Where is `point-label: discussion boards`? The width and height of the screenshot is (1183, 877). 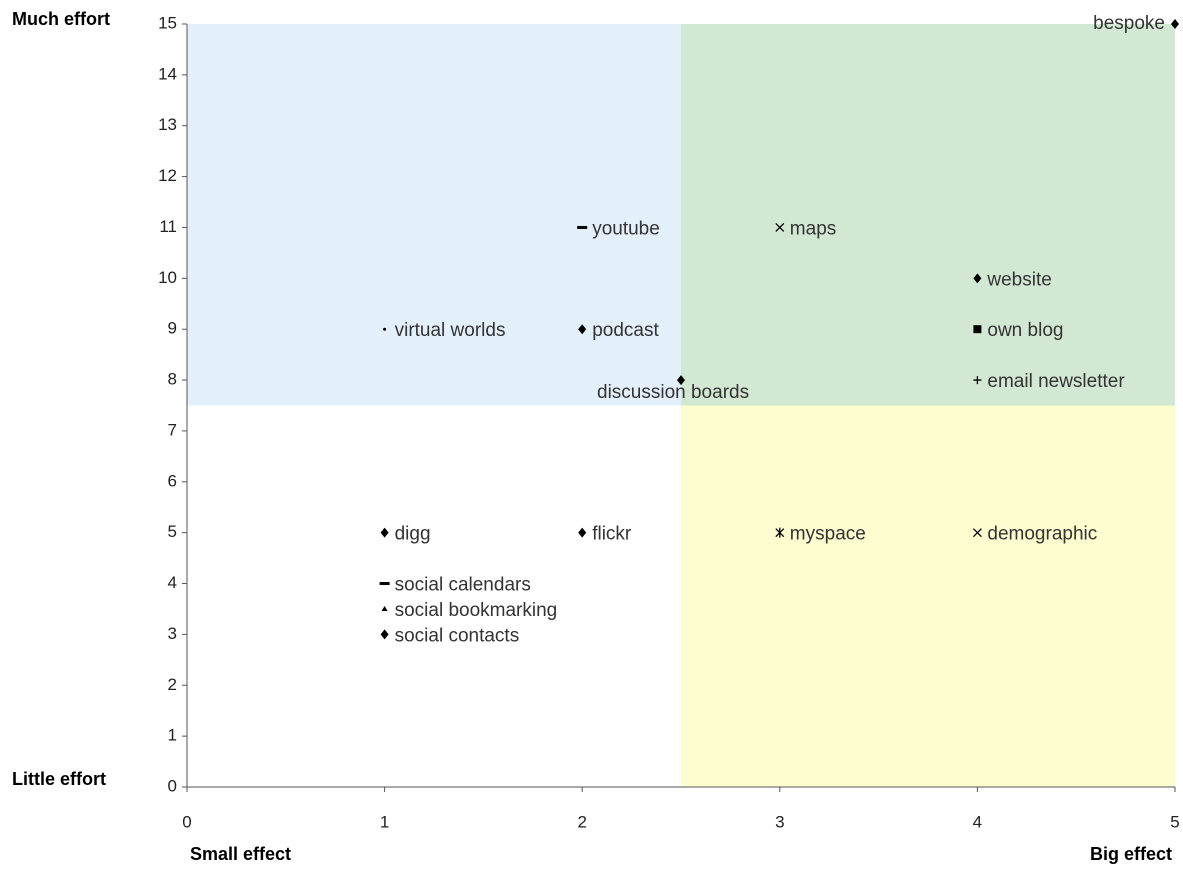
point-label: discussion boards is located at coordinates (673, 392).